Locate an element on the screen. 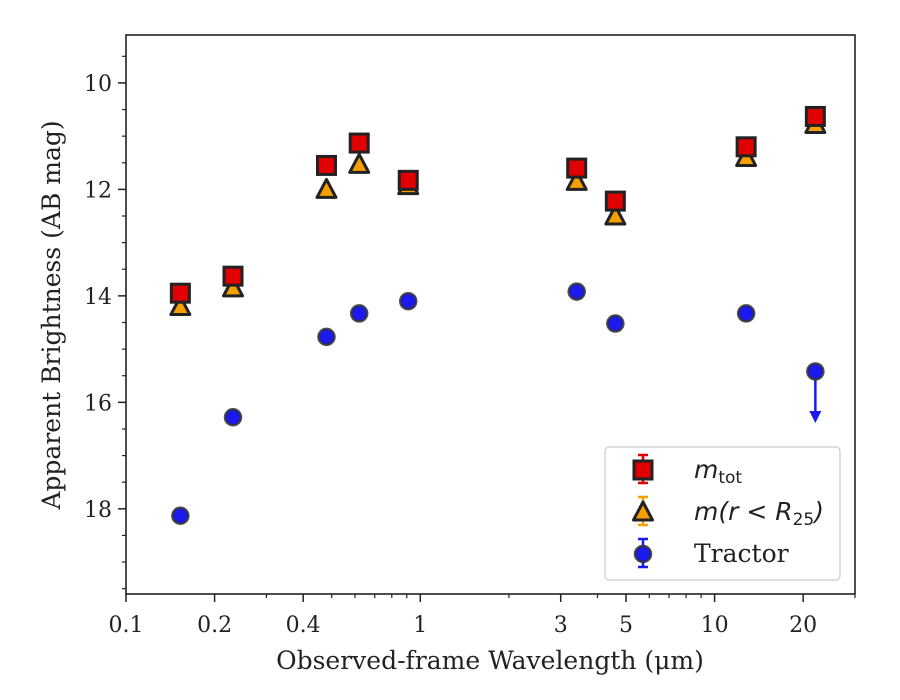 The height and width of the screenshot is (700, 900). legend: mtot m(r < R25) Tractor is located at coordinates (722, 513).